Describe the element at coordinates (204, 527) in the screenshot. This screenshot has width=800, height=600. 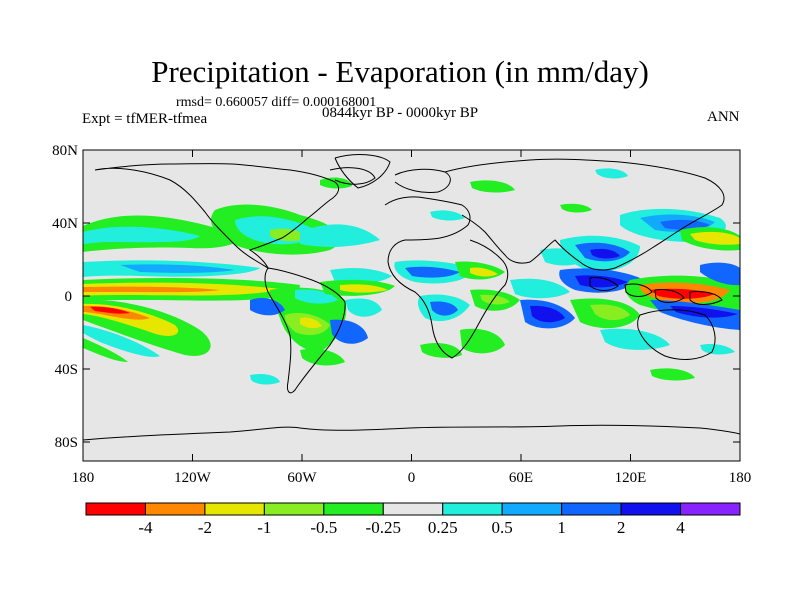
I see `colorbar-label: -2` at that location.